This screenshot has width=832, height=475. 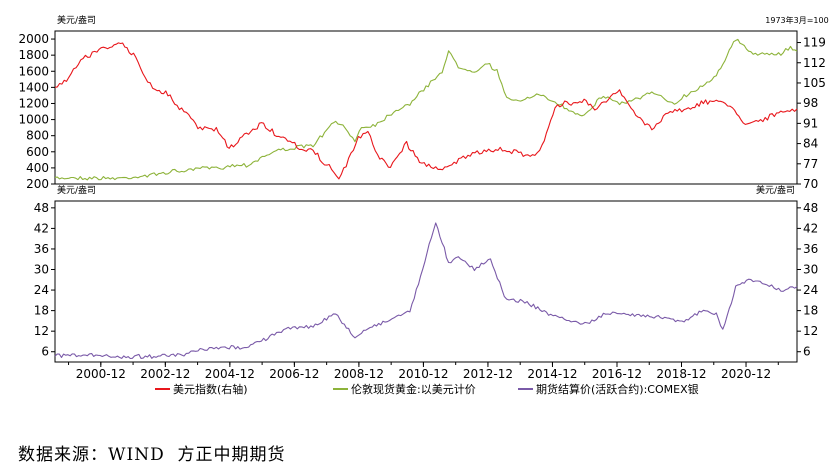 I want to click on bottom-left-tick-label: 12, so click(x=41, y=331).